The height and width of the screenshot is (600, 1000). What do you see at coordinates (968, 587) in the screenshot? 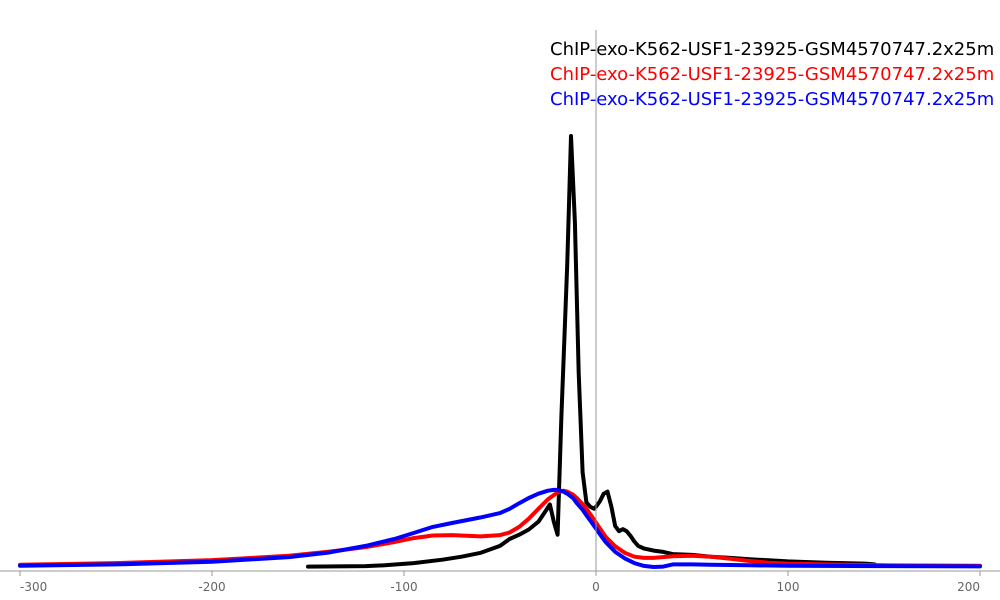
I see `x-tick-label: 200` at bounding box center [968, 587].